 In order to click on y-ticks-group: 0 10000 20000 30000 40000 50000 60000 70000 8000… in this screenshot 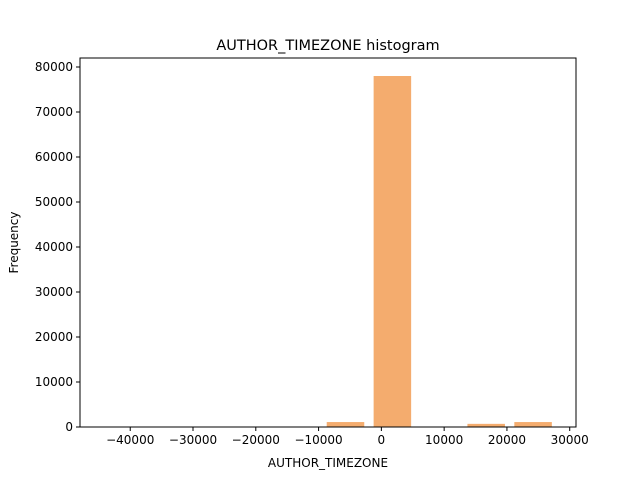, I will do `click(57, 247)`.